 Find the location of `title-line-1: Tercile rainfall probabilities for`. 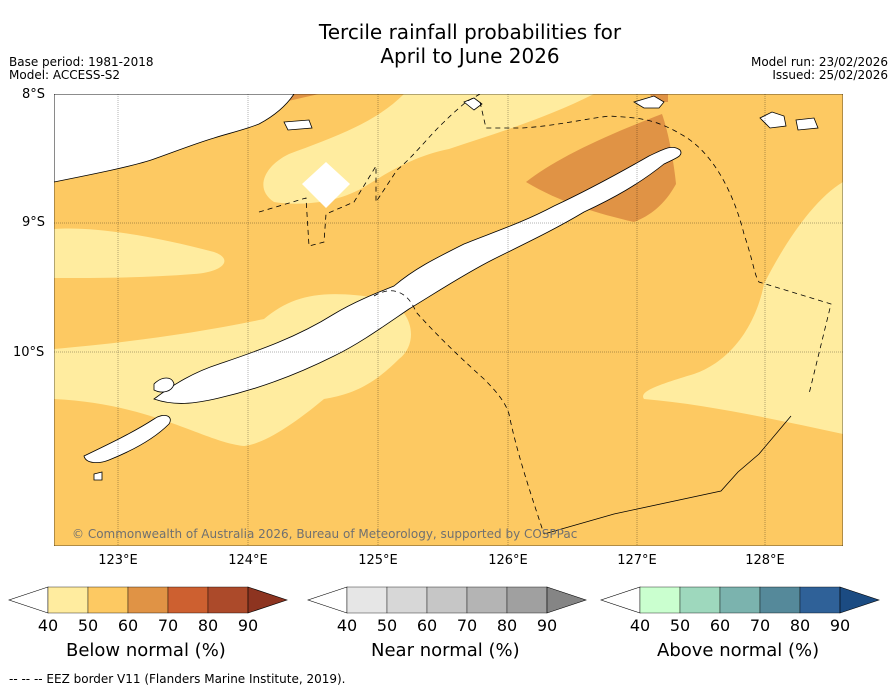

title-line-1: Tercile rainfall probabilities for is located at coordinates (470, 32).